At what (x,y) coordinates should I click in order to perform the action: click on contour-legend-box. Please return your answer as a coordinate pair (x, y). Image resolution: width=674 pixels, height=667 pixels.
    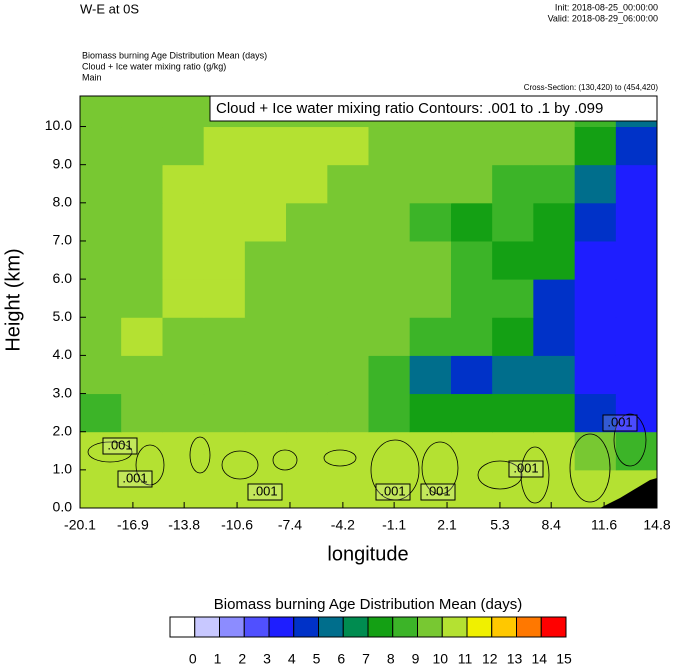
    Looking at the image, I should click on (433, 108).